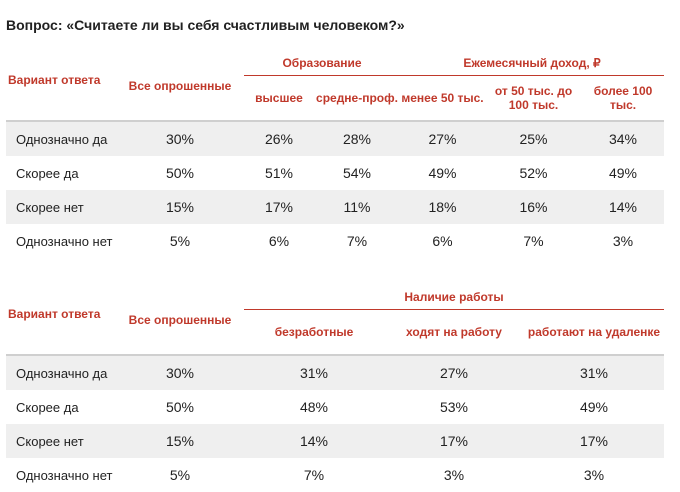  I want to click on column-header-income-high: более 100 тыс., so click(623, 97).